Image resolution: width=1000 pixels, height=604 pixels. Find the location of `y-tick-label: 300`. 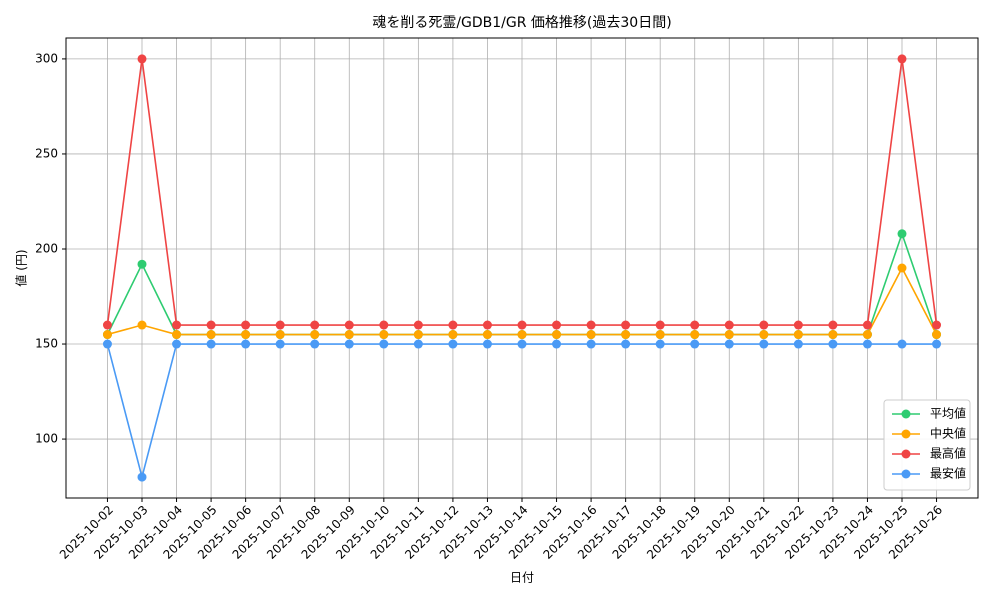

y-tick-label: 300 is located at coordinates (46, 58).